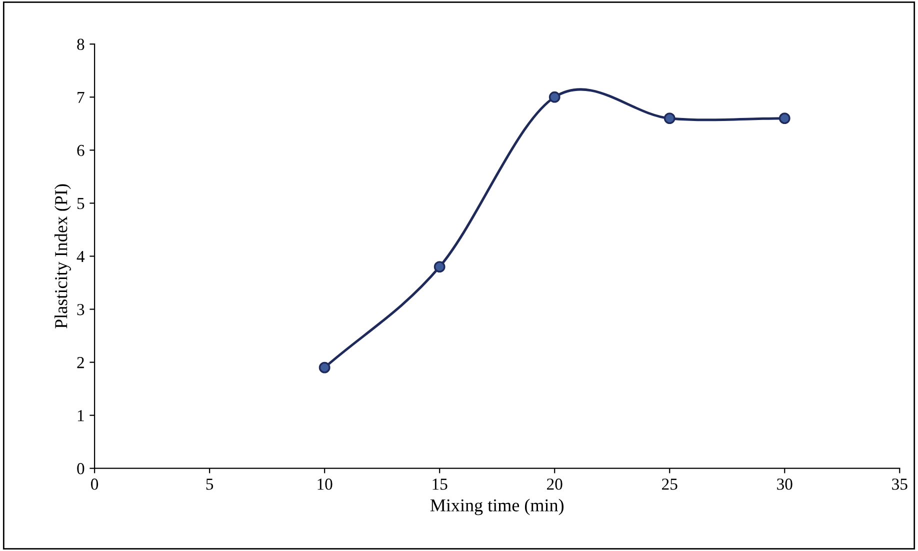 This screenshot has height=551, width=918. What do you see at coordinates (80, 468) in the screenshot?
I see `y-tick-label: 0` at bounding box center [80, 468].